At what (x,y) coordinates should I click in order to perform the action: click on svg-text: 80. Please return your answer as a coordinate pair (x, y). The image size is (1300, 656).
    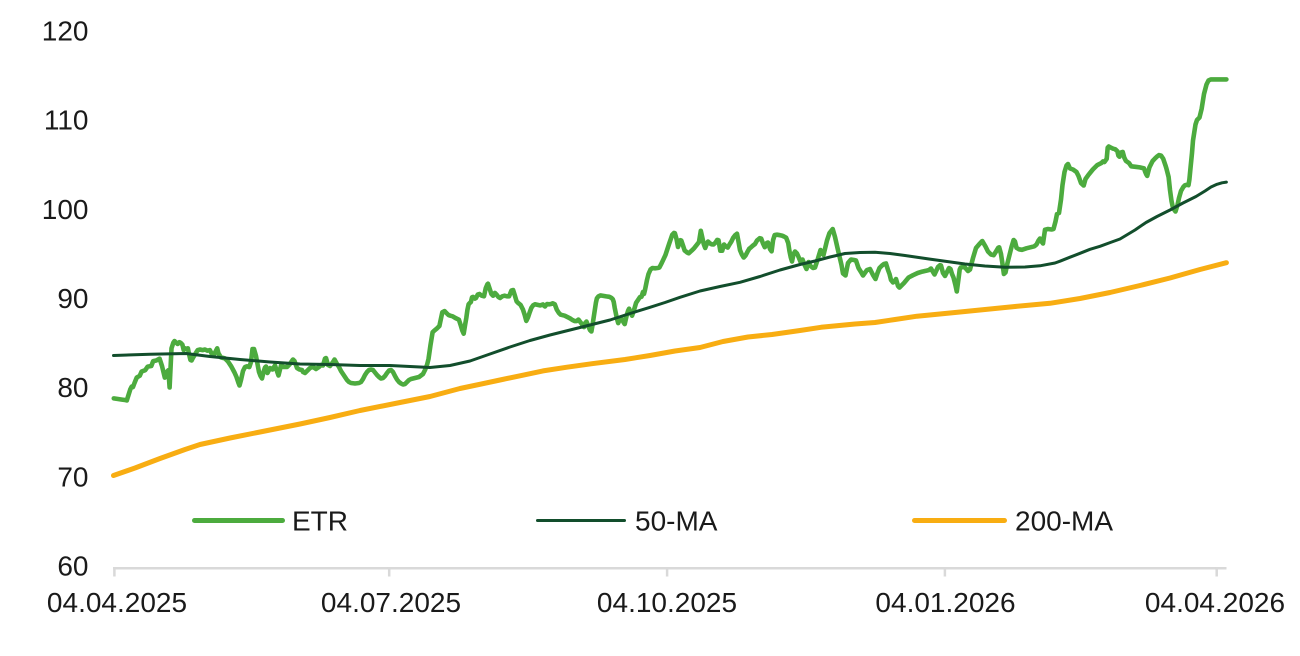
    Looking at the image, I should click on (72, 387).